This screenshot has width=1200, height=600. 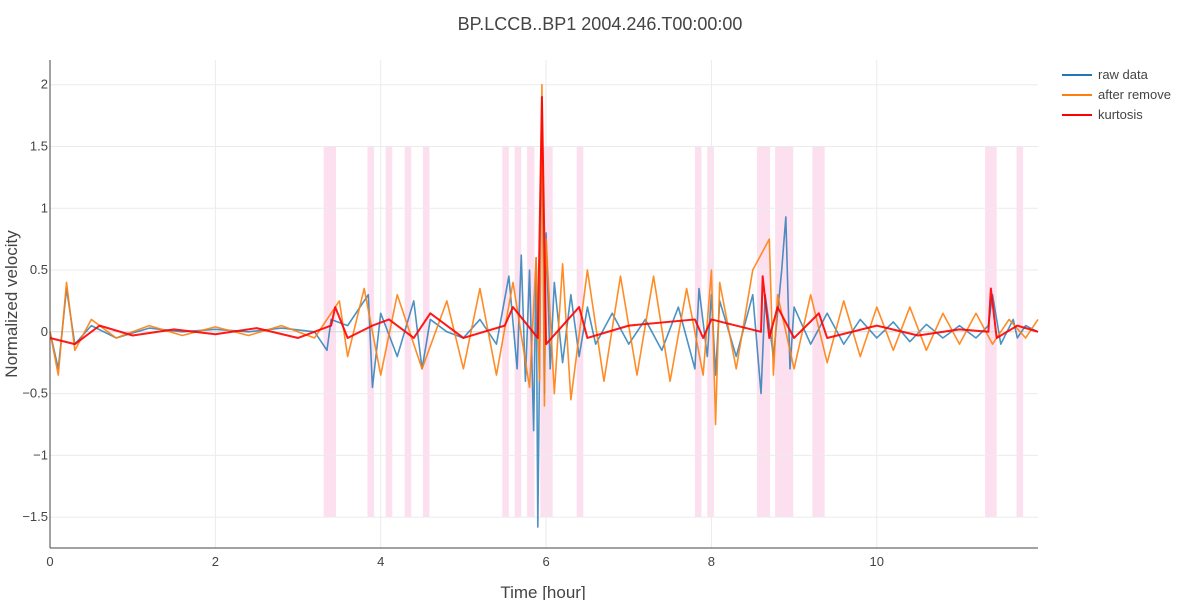 I want to click on legend: raw data after remove kurtosis, so click(x=1116, y=94).